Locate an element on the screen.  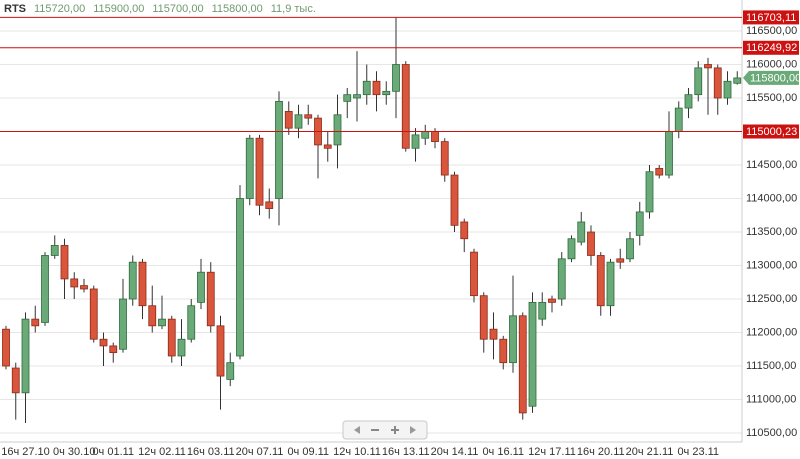
quote-volume: 11,9 тыс. is located at coordinates (293, 9).